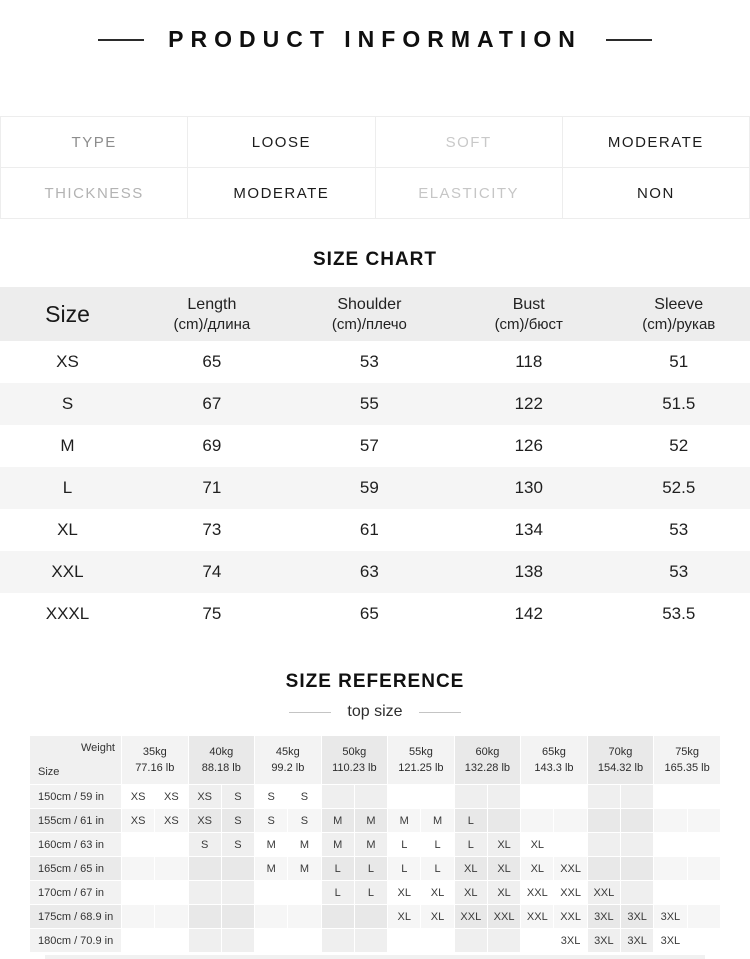 This screenshot has width=750, height=959. I want to click on weight-kg-label: 40kg, so click(222, 752).